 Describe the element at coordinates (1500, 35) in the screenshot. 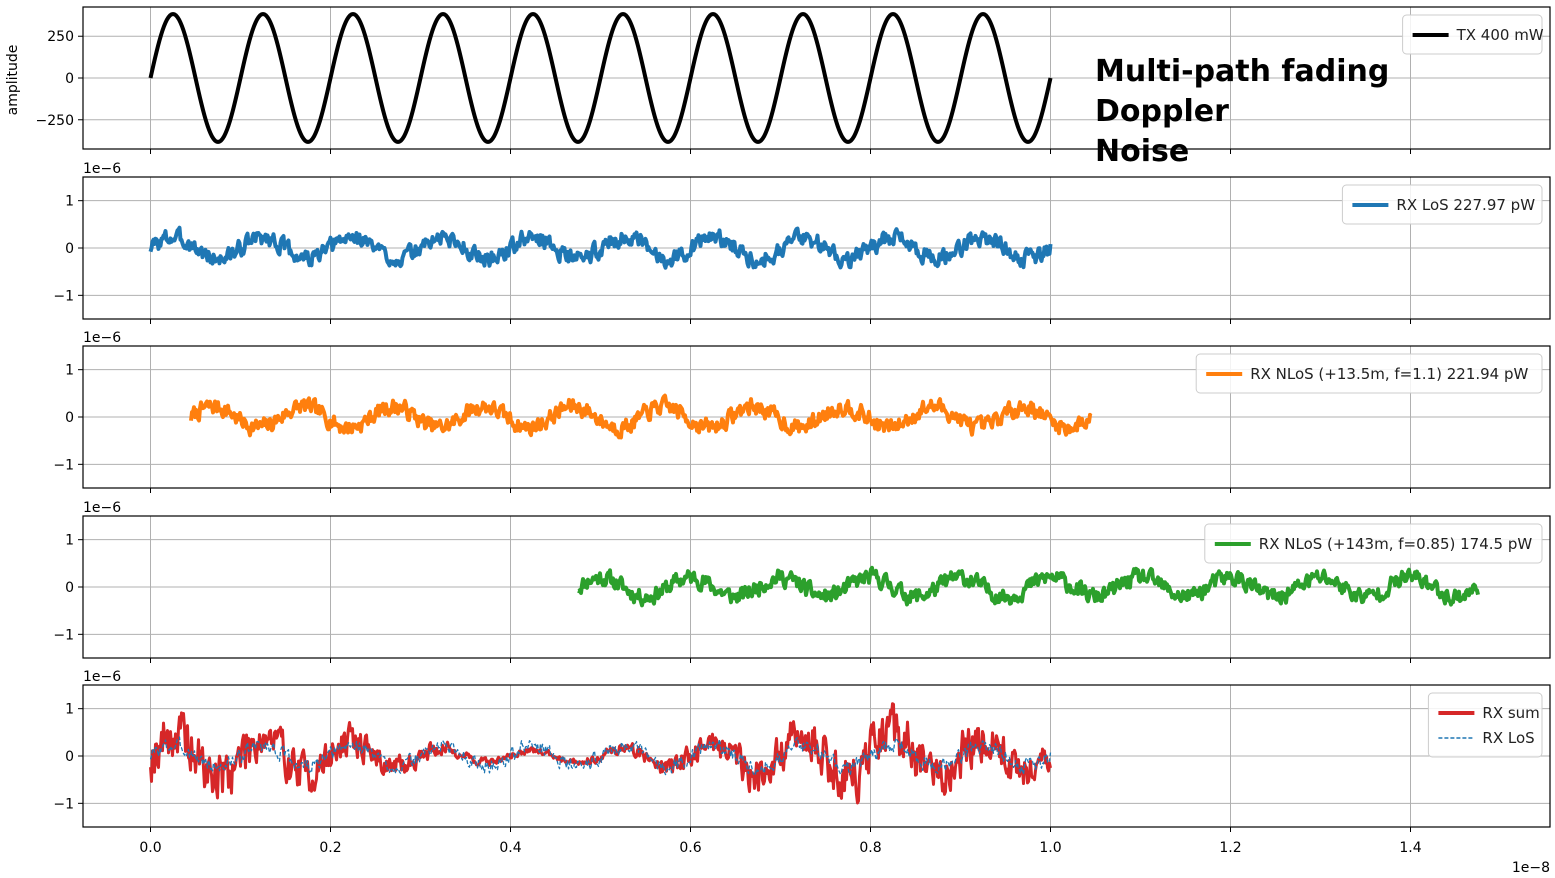

I see `legend-label: TX 400 mW` at that location.